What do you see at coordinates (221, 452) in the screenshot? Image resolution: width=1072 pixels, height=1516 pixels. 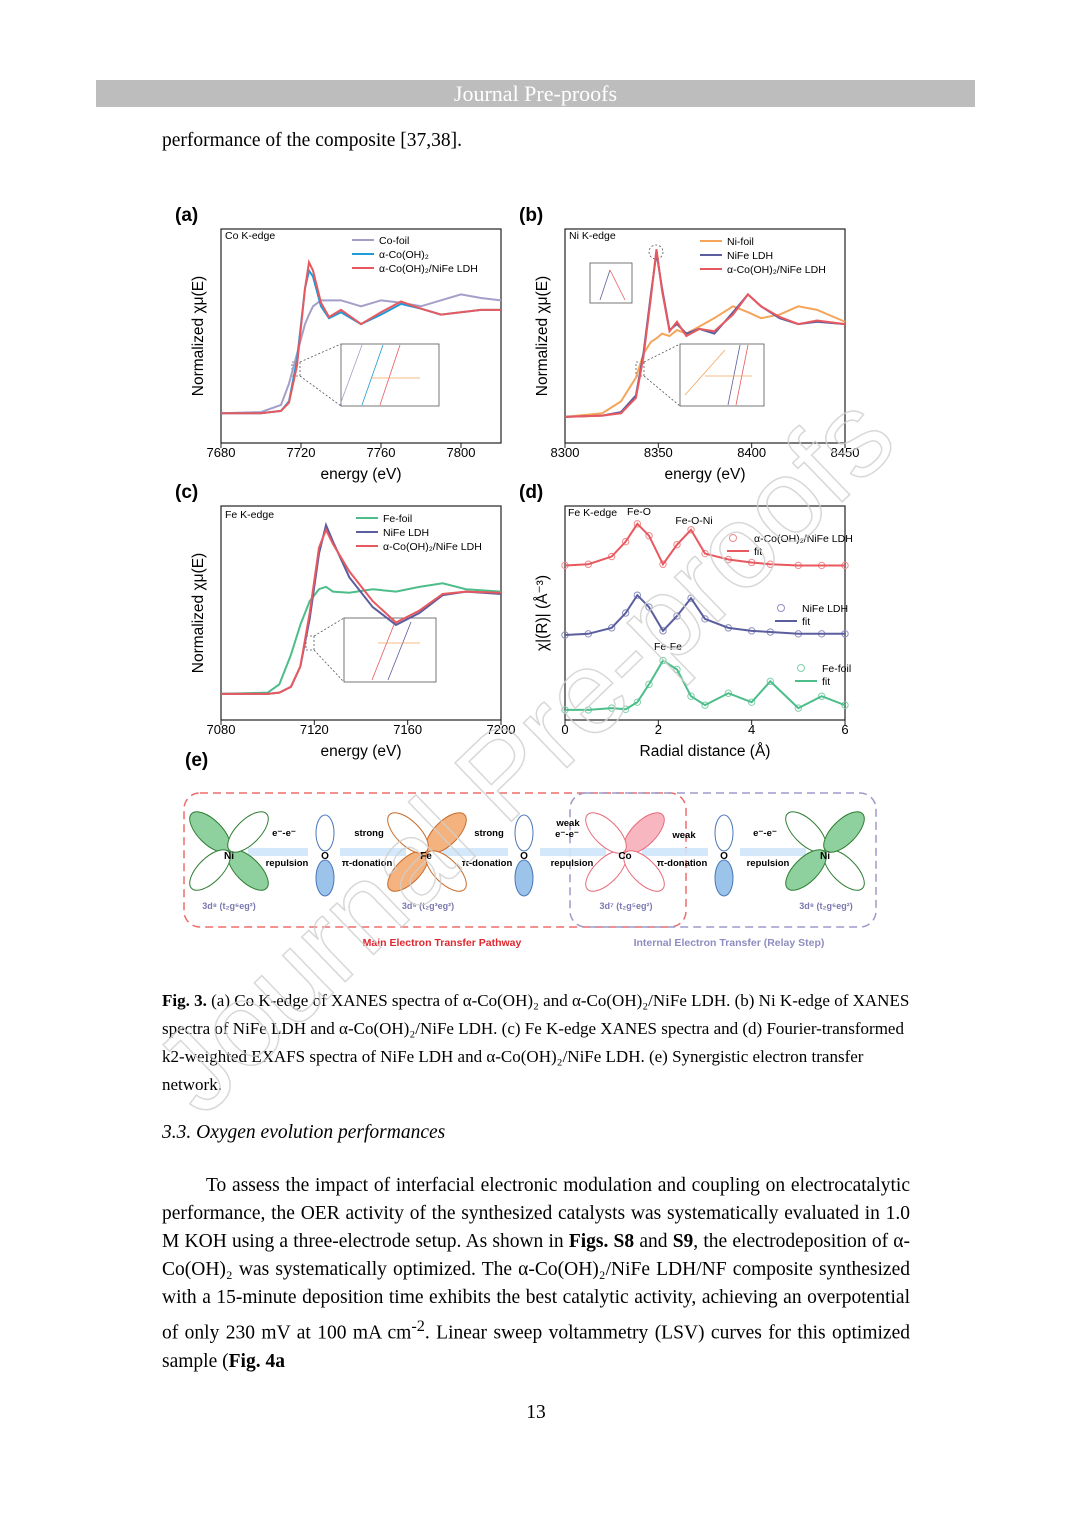 I see `x-tick-label: 7680` at bounding box center [221, 452].